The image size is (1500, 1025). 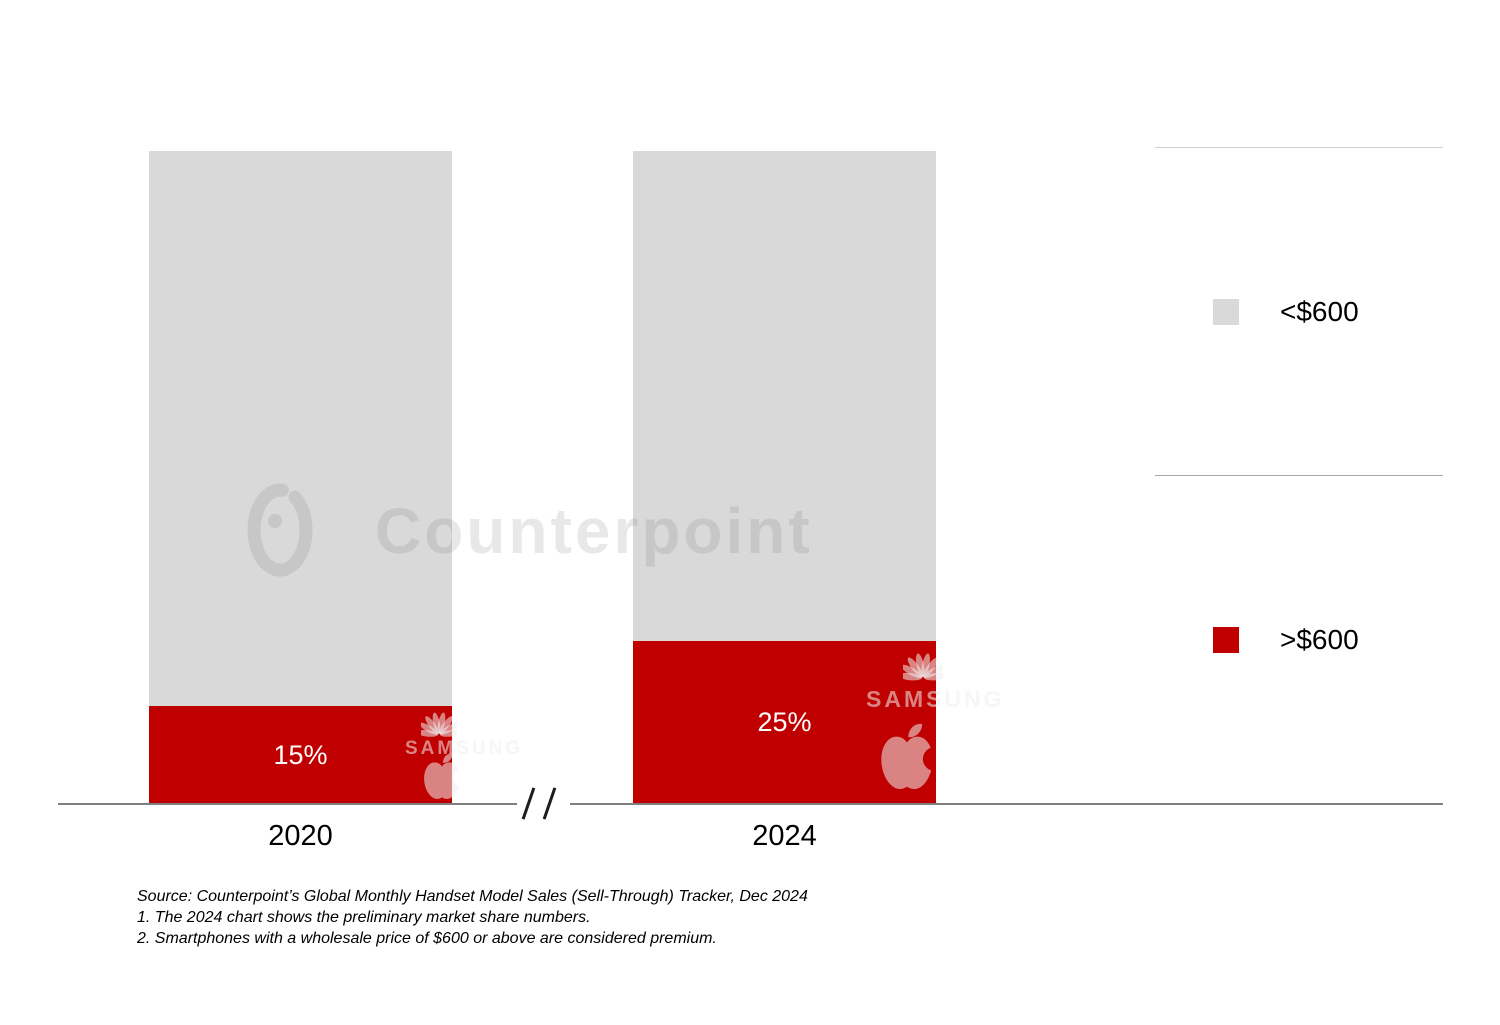 I want to click on legend-label-over600: >$600, so click(x=1319, y=639).